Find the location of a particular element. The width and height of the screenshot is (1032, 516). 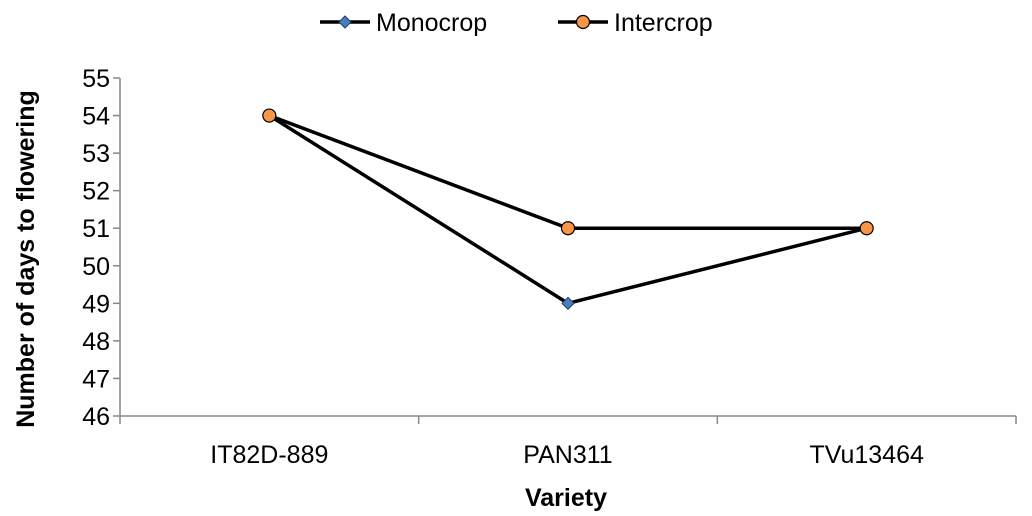

y-axis-title: Number of days to flowering is located at coordinates (26, 259).